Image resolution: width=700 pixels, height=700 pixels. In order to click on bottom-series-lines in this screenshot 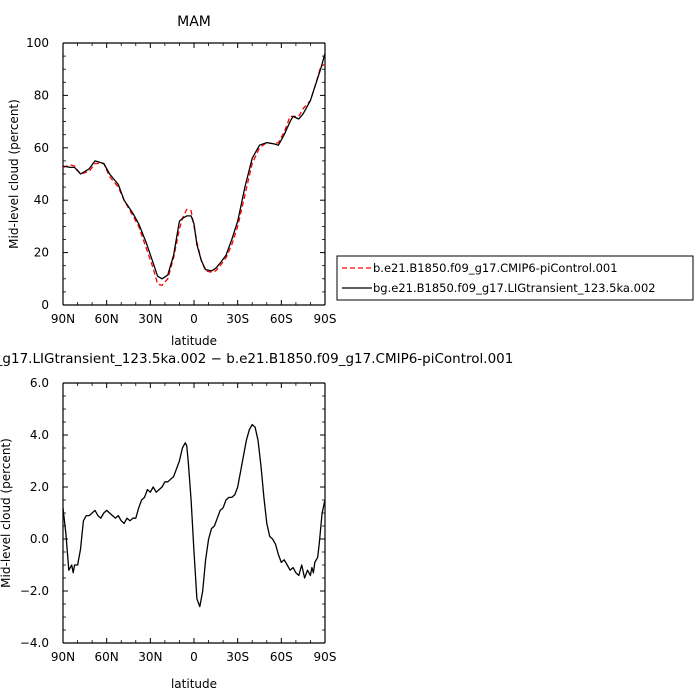, I will do `click(194, 515)`.